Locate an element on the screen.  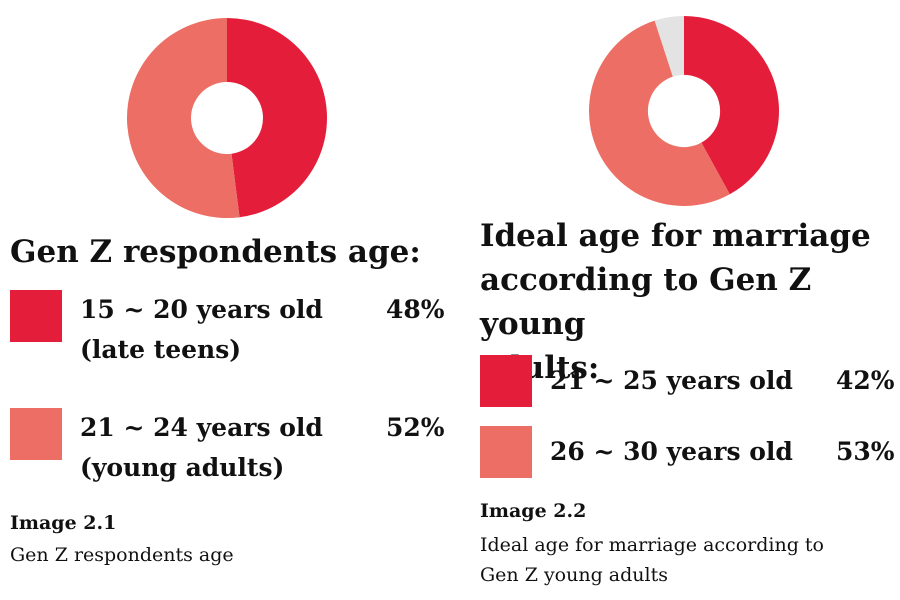
chart-title-line: Ideal age for marriage is located at coordinates (675, 236).